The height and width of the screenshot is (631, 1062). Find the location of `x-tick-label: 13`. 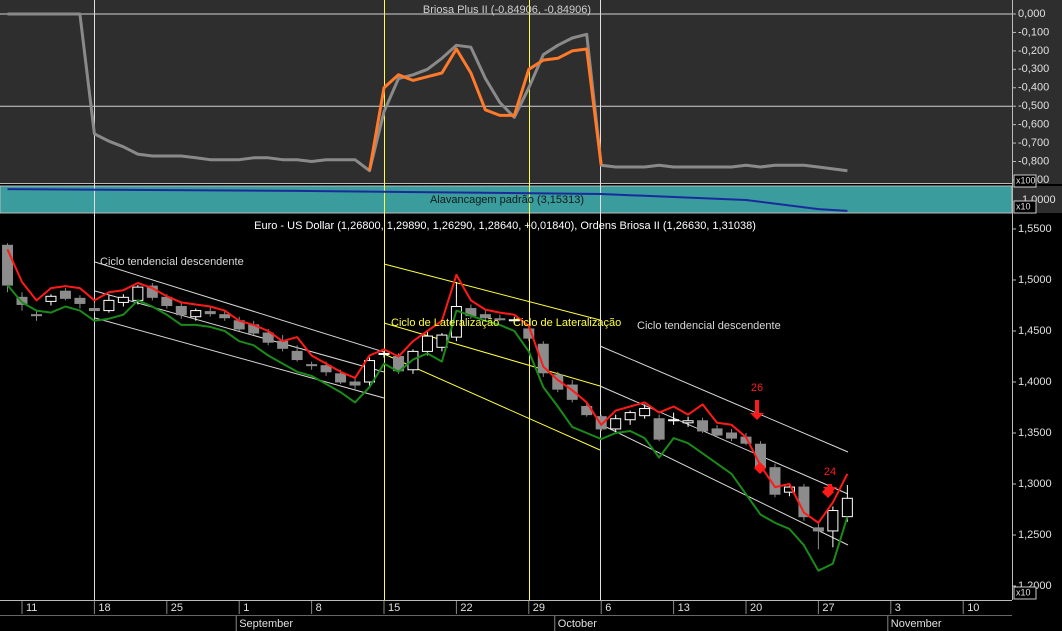

x-tick-label: 13 is located at coordinates (684, 608).